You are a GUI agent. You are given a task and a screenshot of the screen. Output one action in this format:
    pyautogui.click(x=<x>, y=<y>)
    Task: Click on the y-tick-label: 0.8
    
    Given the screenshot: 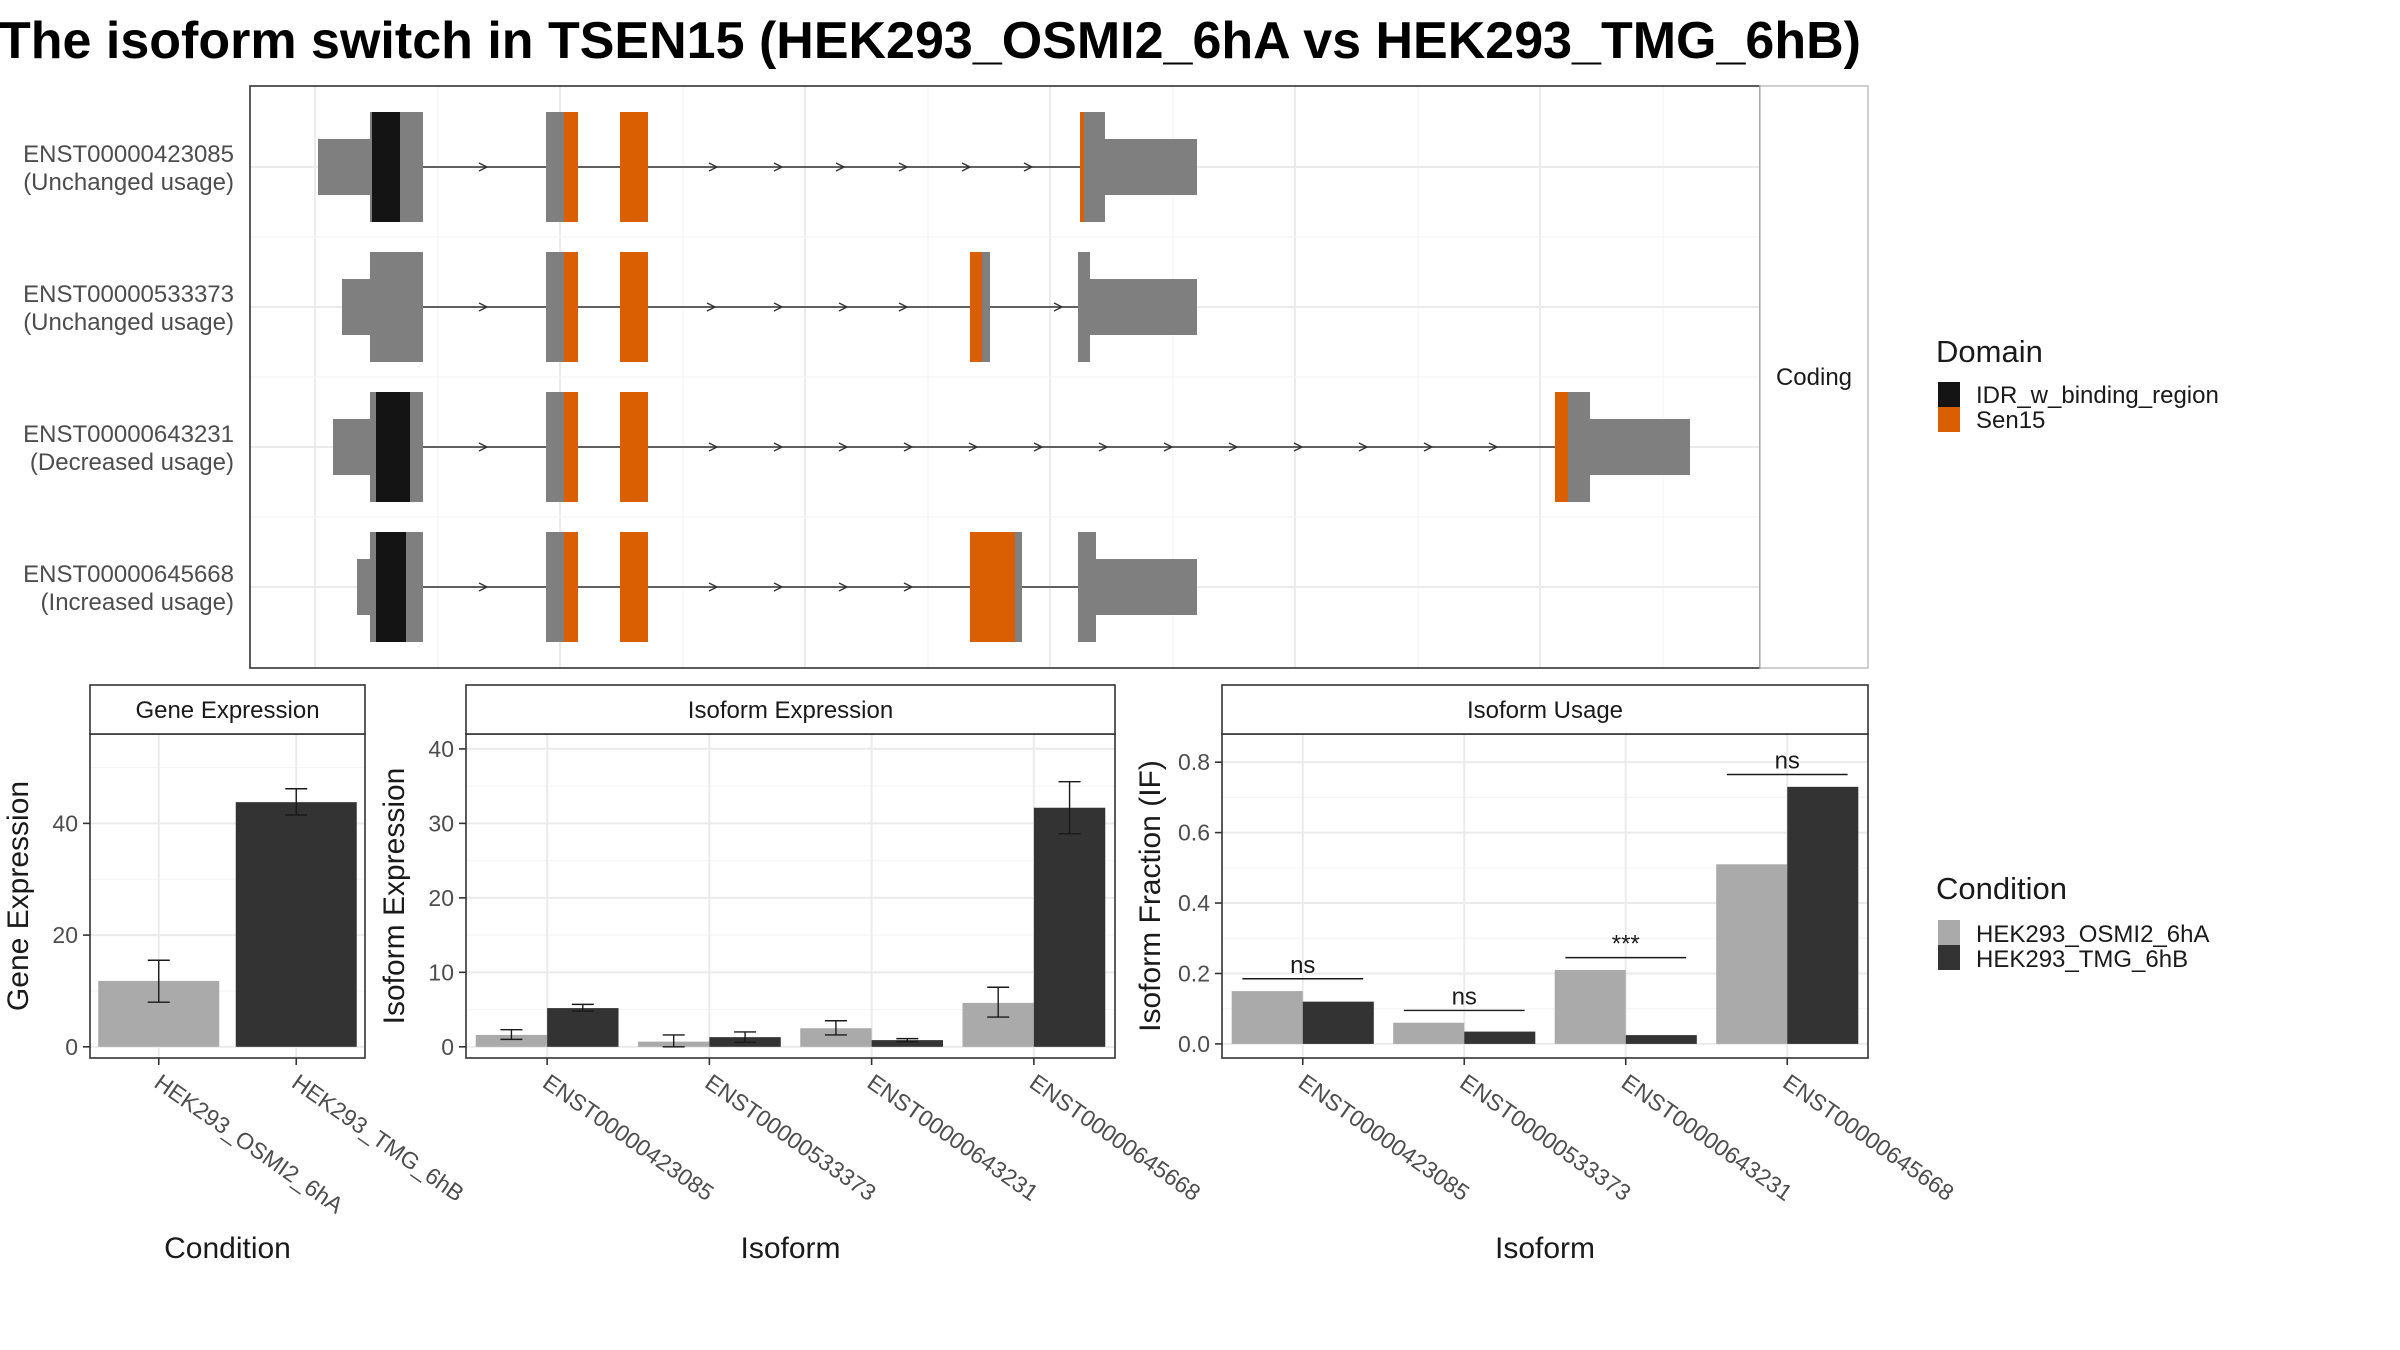 What is the action you would take?
    pyautogui.click(x=1194, y=762)
    